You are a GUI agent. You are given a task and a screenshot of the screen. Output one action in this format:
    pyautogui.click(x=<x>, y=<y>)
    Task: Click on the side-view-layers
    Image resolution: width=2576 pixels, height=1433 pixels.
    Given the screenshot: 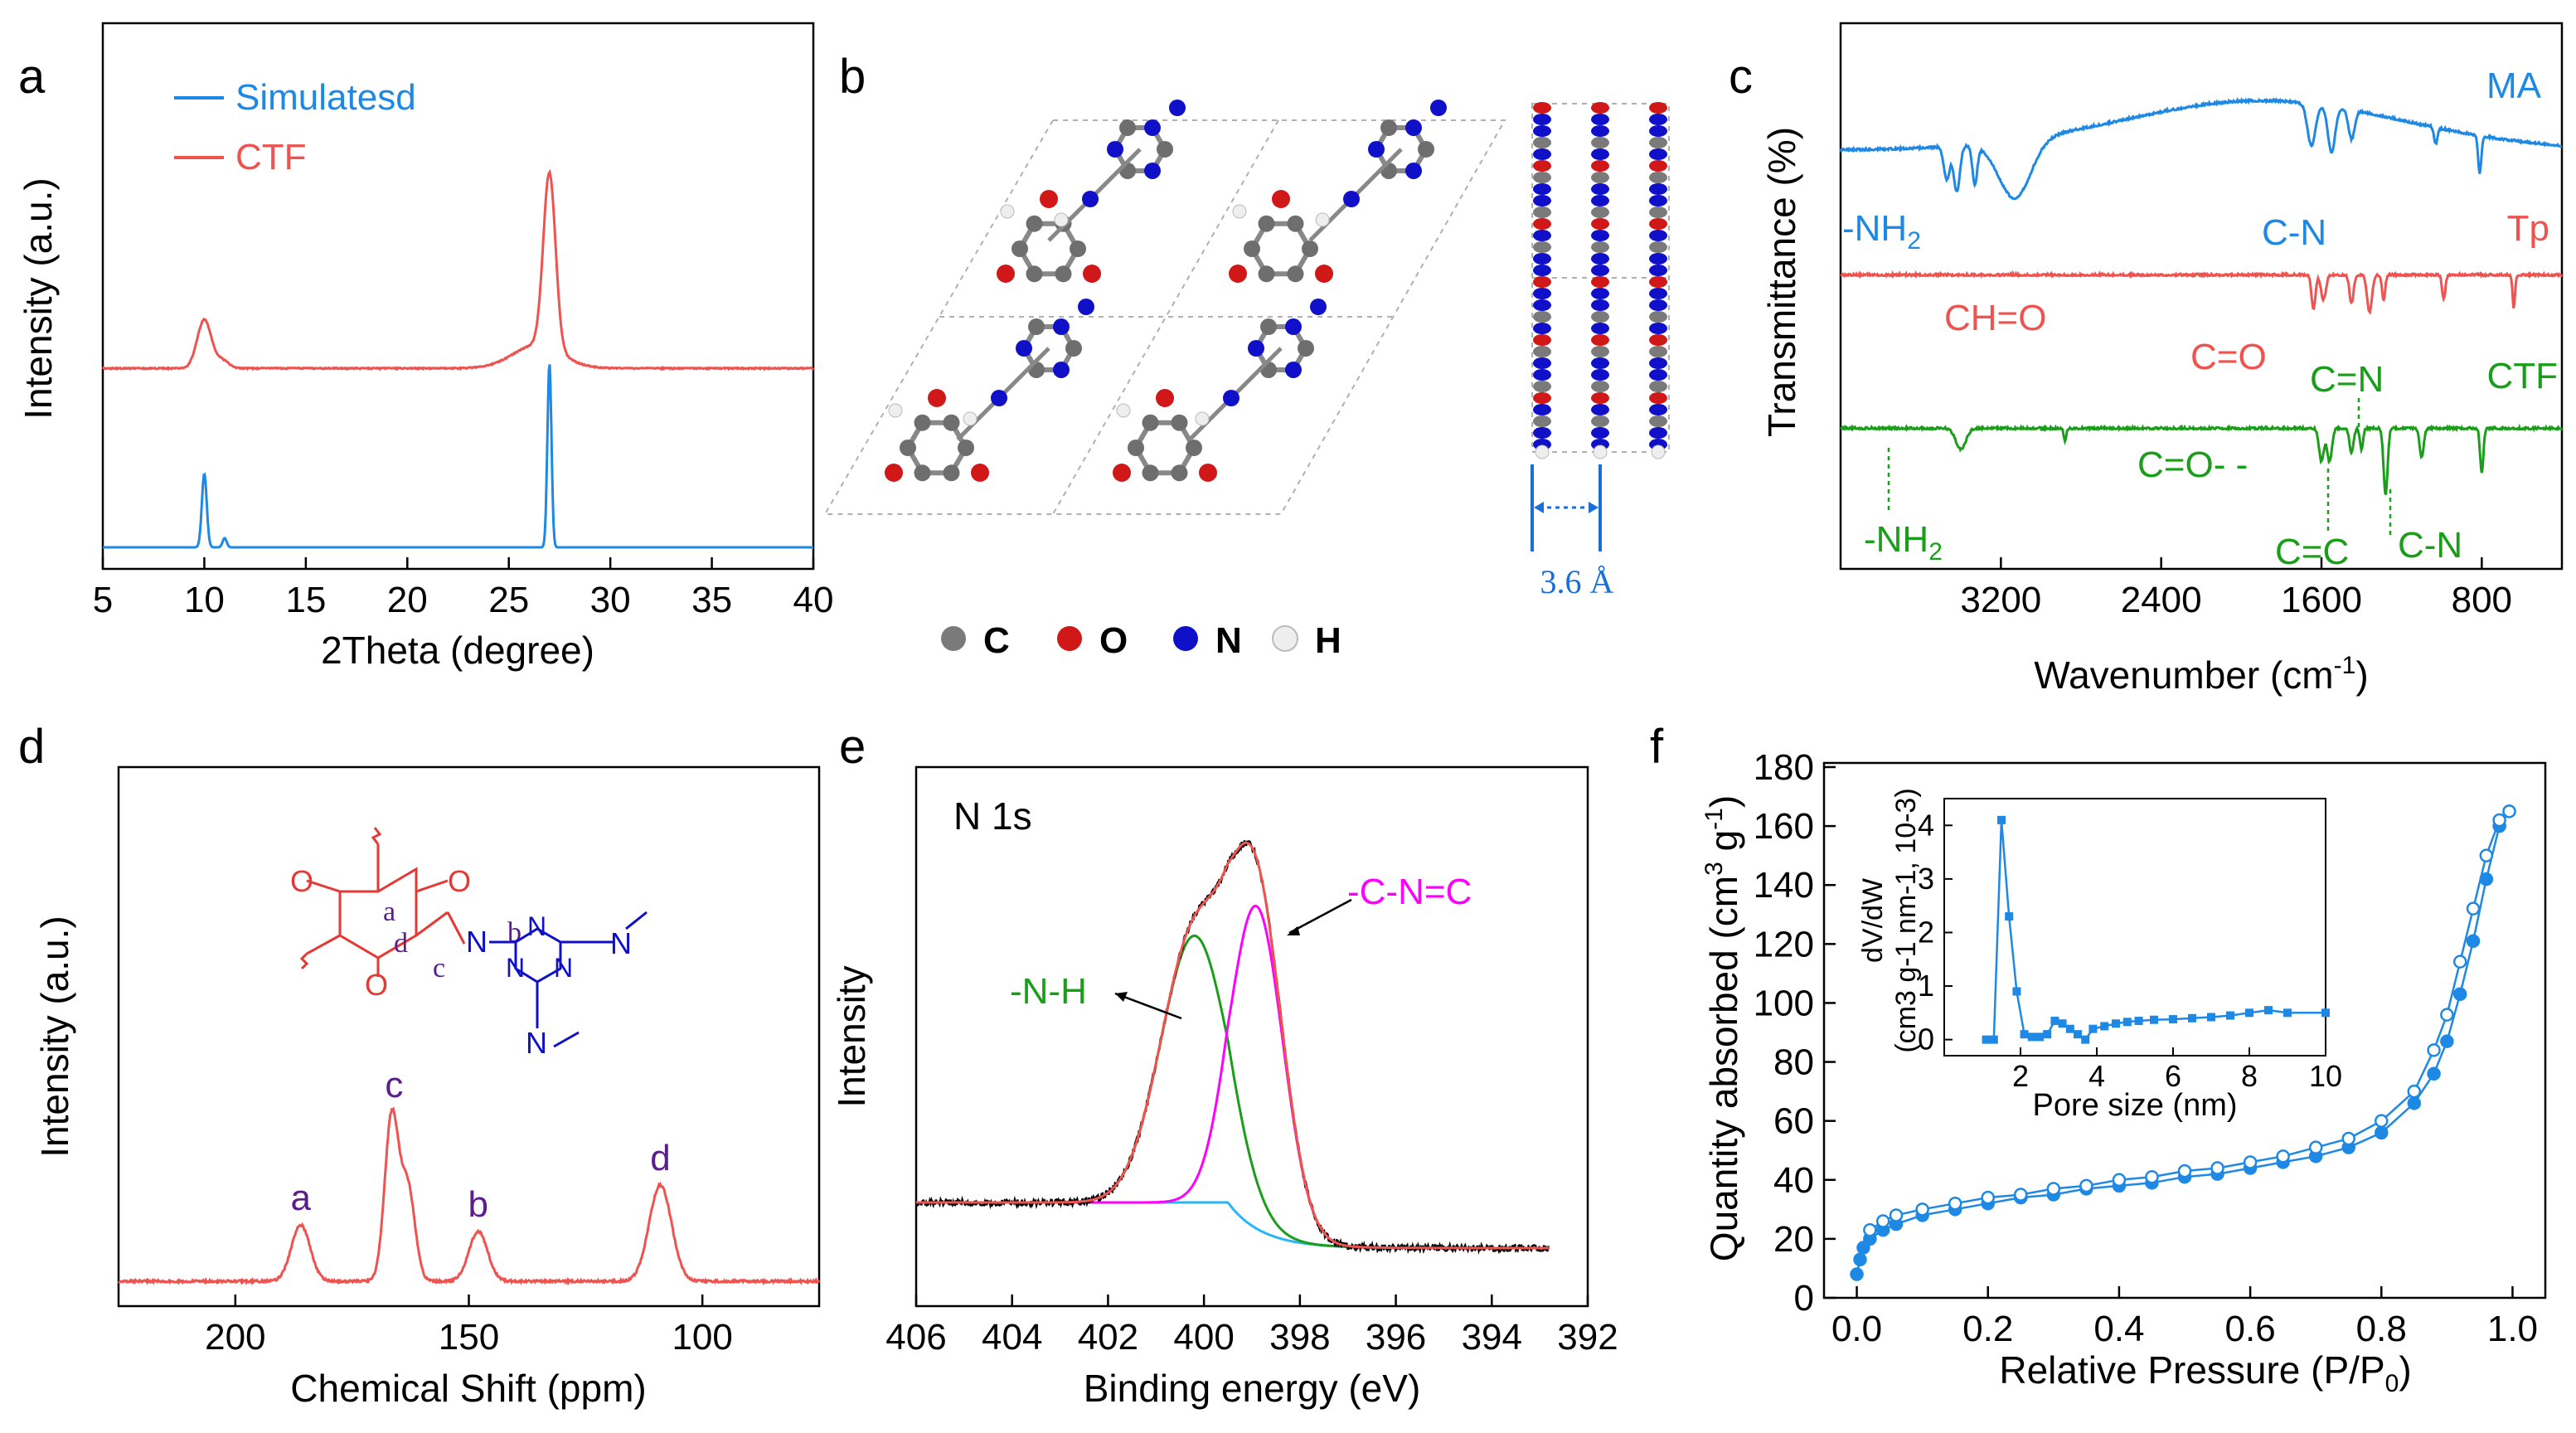 What is the action you would take?
    pyautogui.click(x=1600, y=280)
    